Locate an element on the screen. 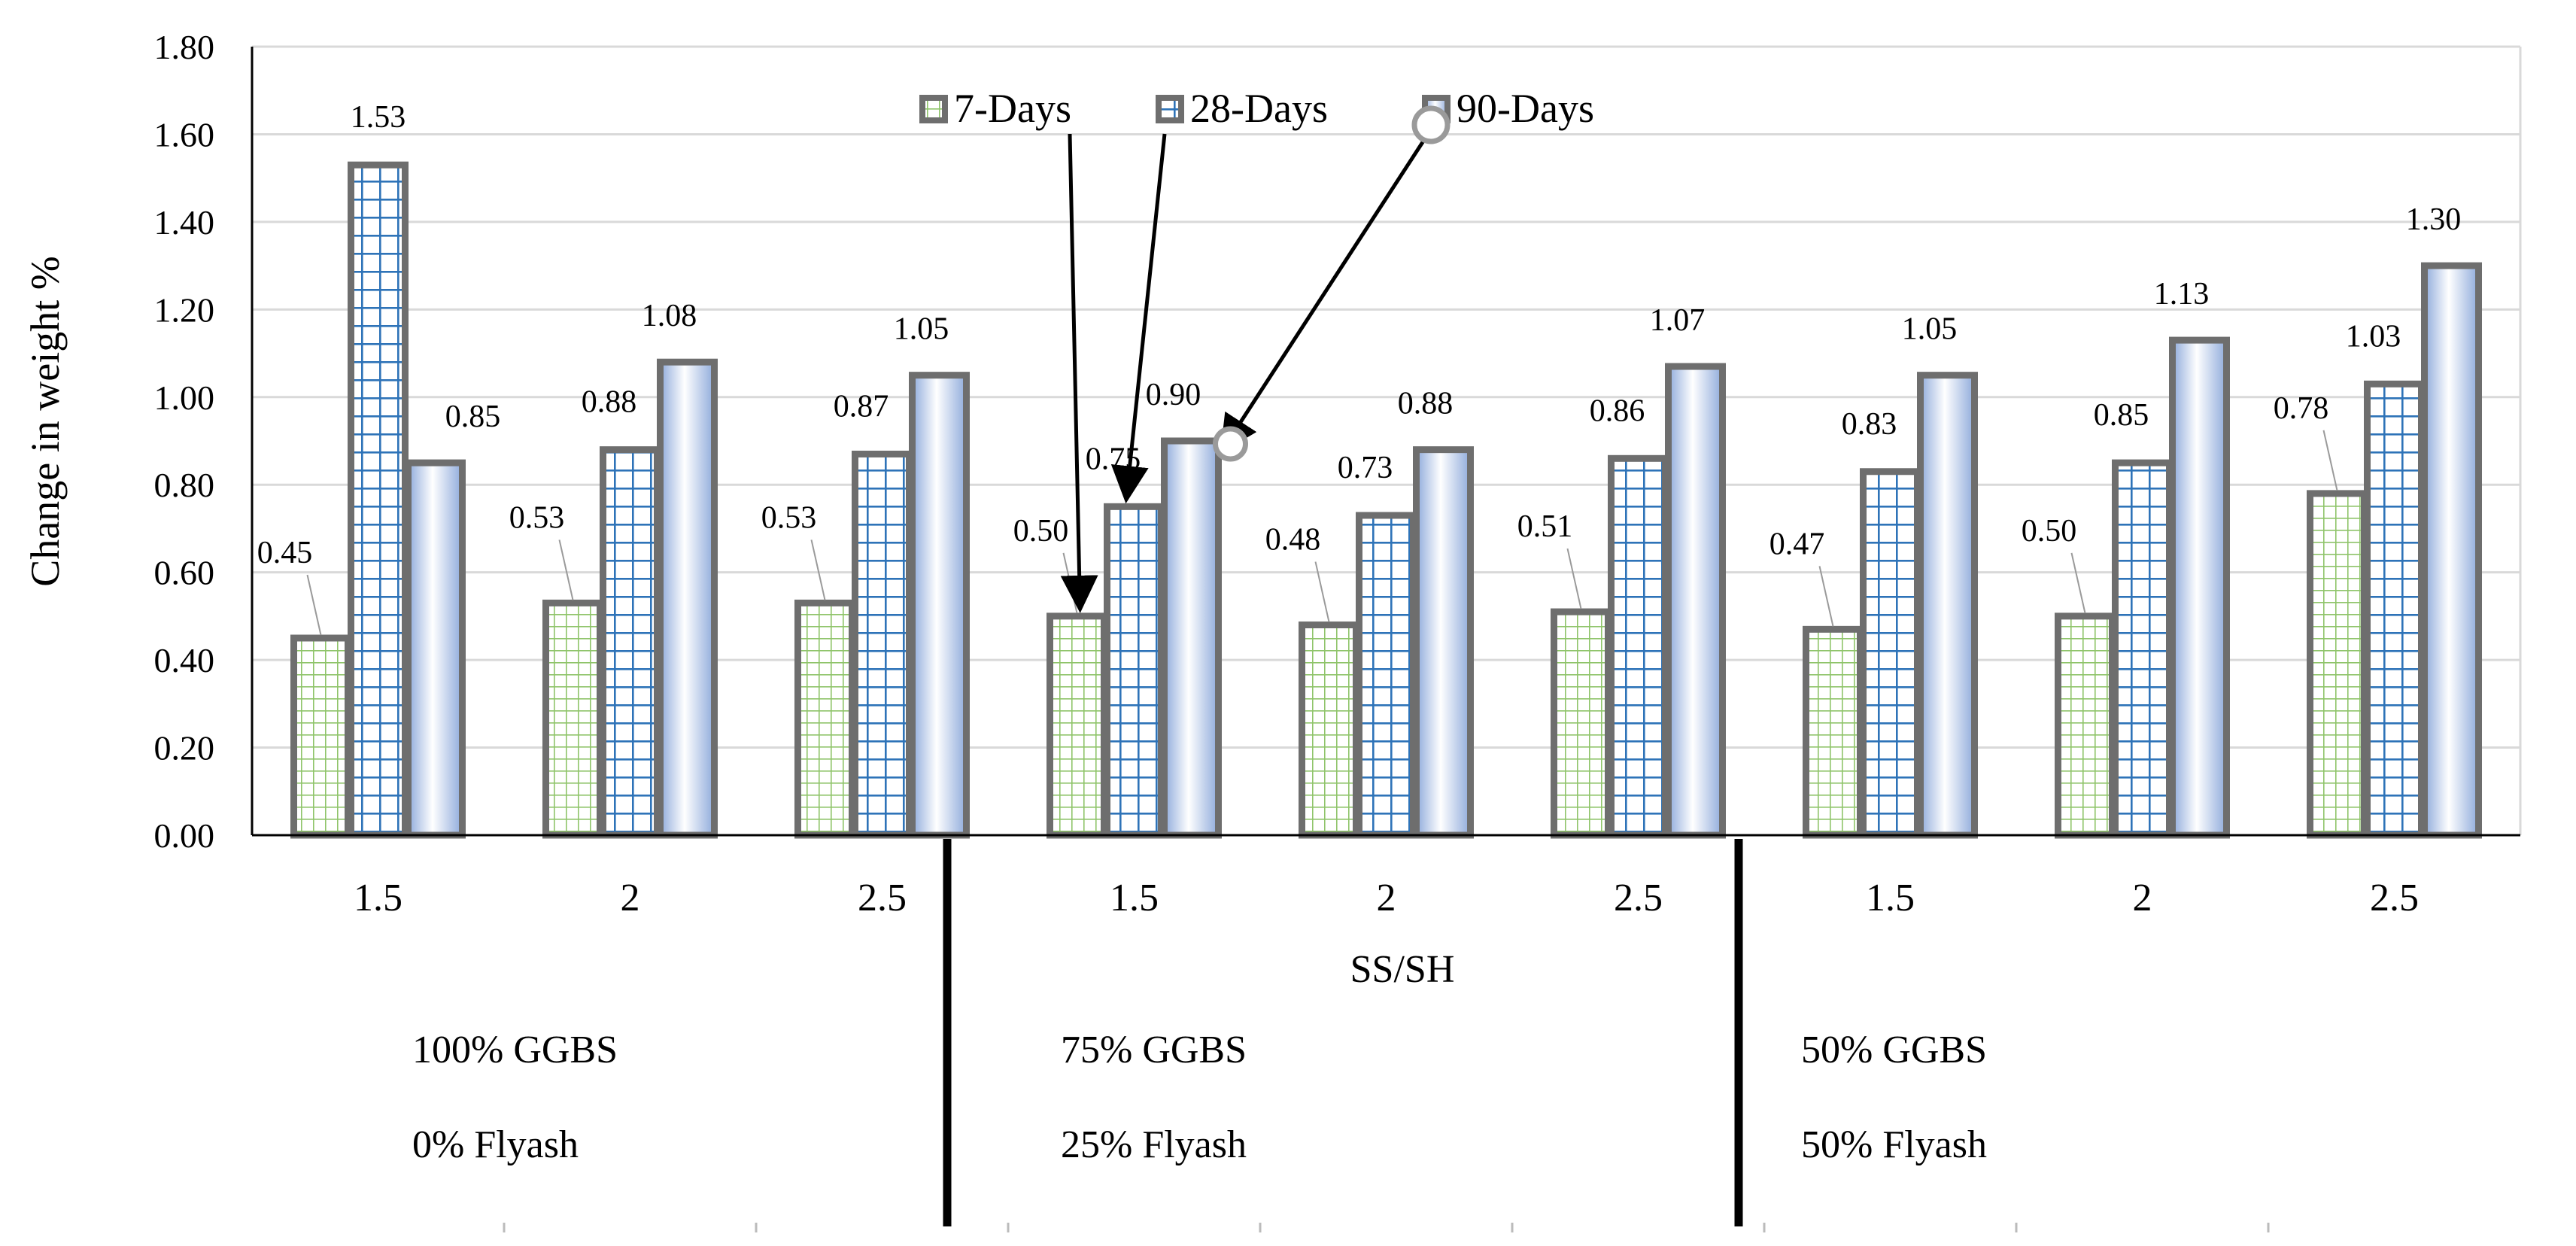  data-label: 0.47 is located at coordinates (1797, 544).